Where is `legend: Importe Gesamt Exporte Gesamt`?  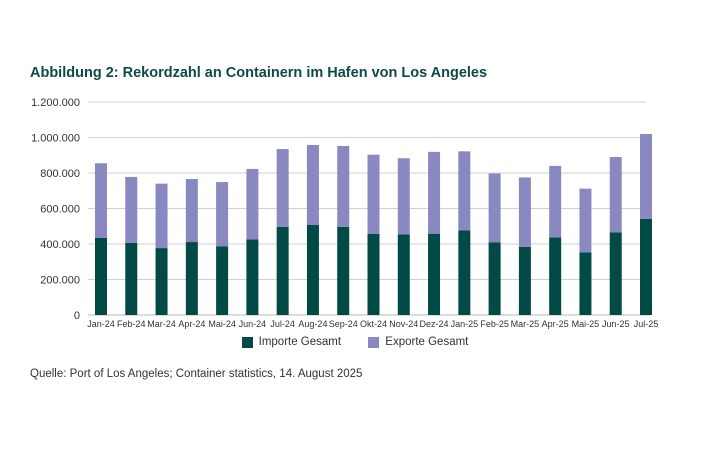 legend: Importe Gesamt Exporte Gesamt is located at coordinates (355, 343).